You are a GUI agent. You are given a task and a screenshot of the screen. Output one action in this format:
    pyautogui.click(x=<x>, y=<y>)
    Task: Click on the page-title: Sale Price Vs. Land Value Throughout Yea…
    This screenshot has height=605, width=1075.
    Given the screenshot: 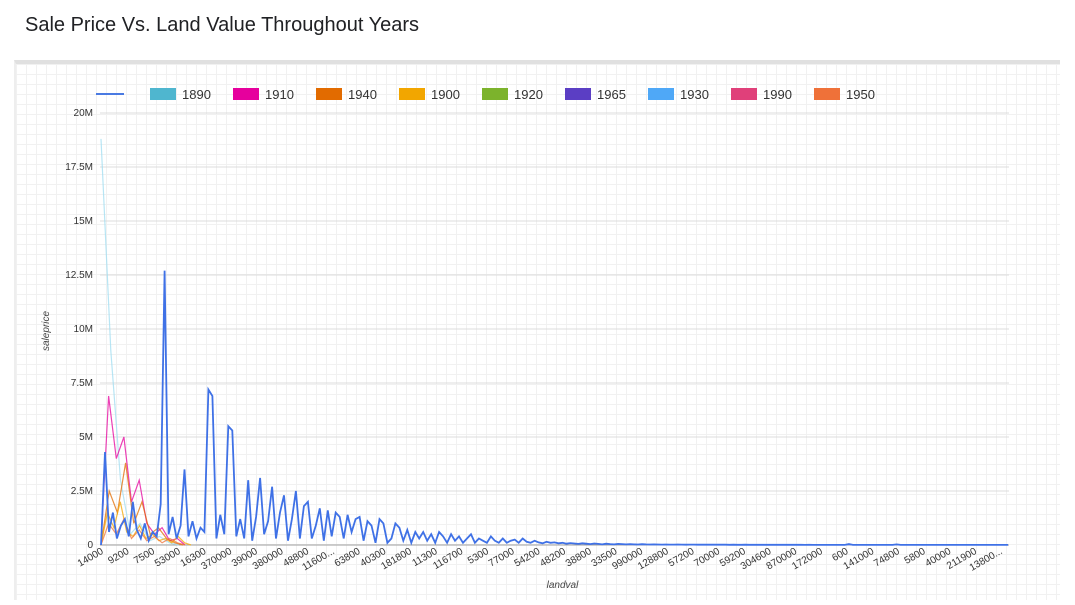 What is the action you would take?
    pyautogui.click(x=222, y=25)
    